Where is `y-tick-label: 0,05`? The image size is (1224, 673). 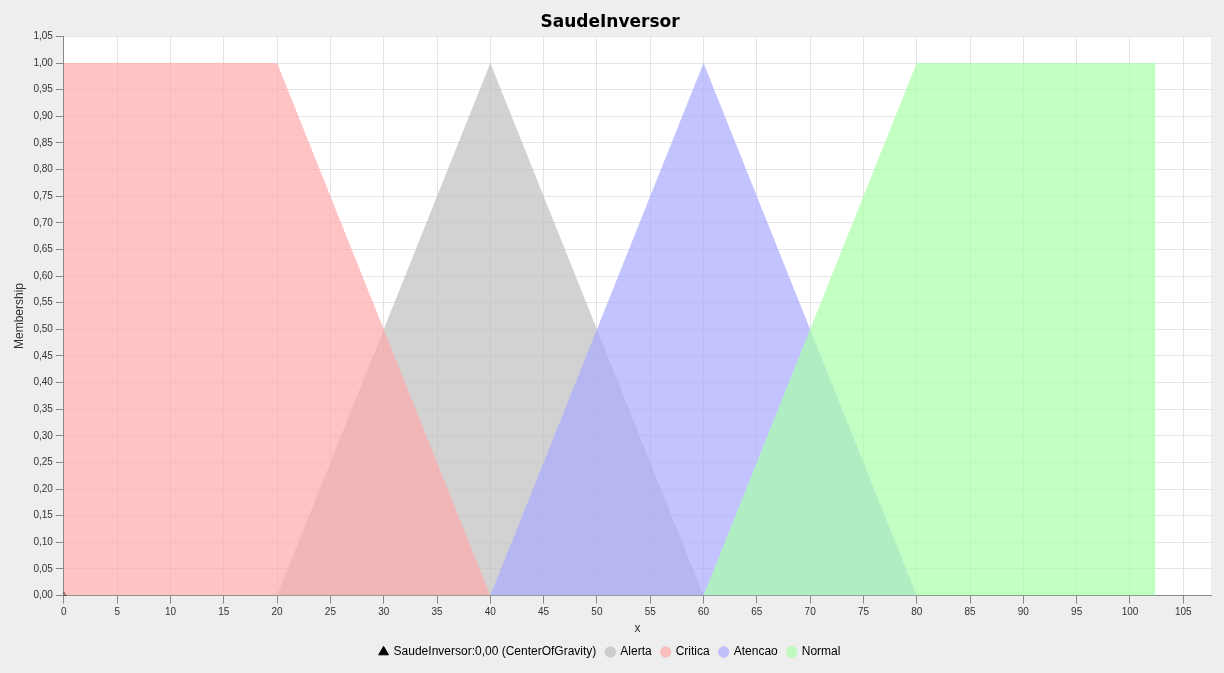
y-tick-label: 0,05 is located at coordinates (43, 568).